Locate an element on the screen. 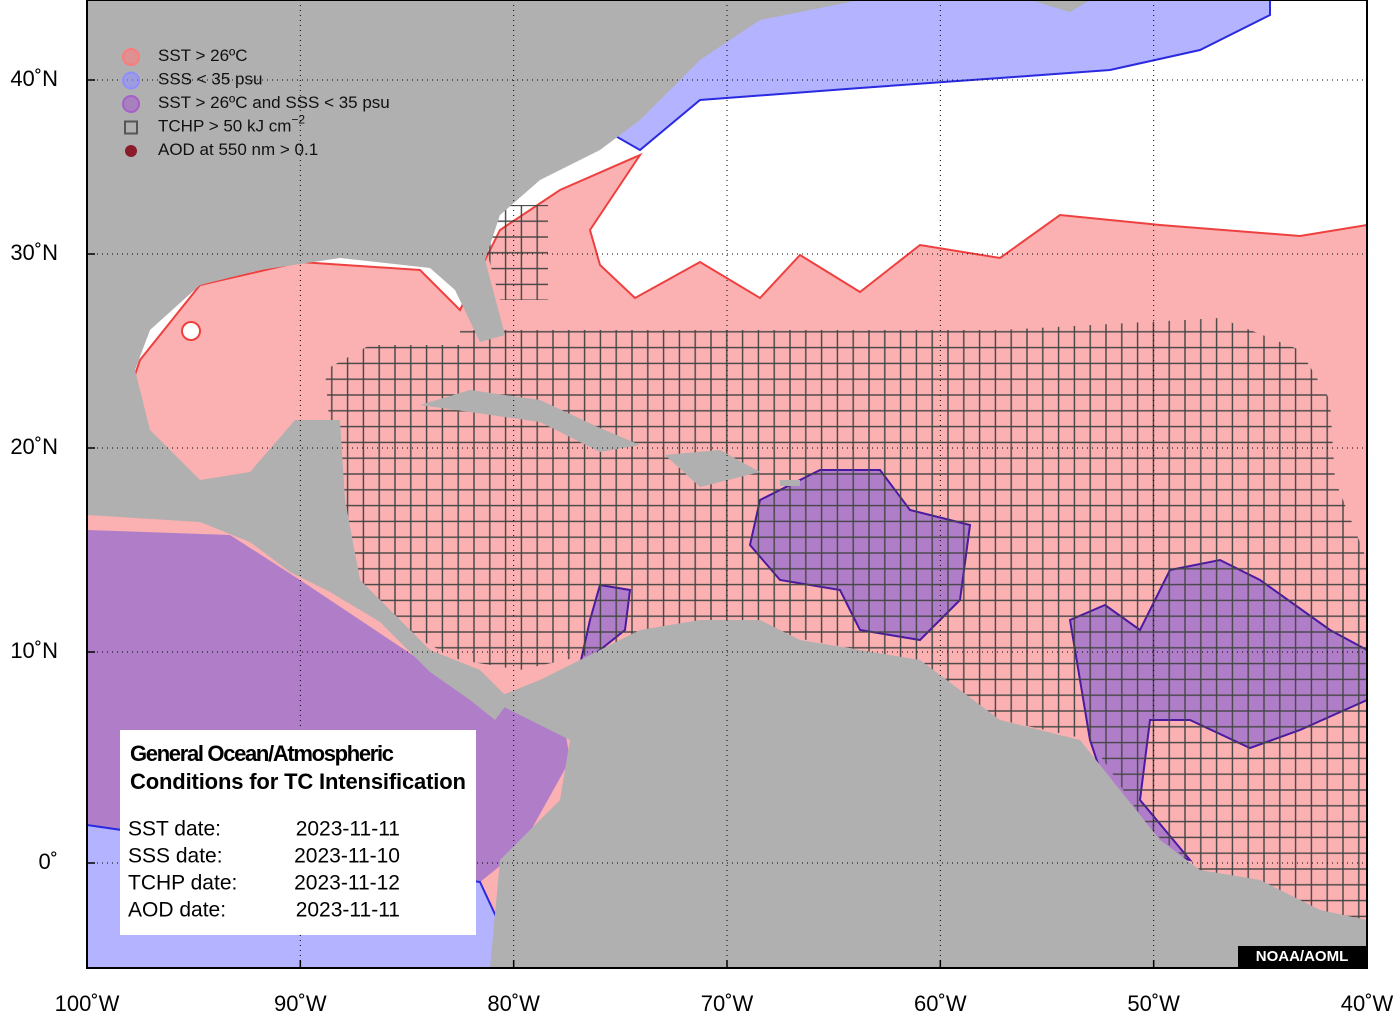  info-label: TCHP date: is located at coordinates (182, 883).